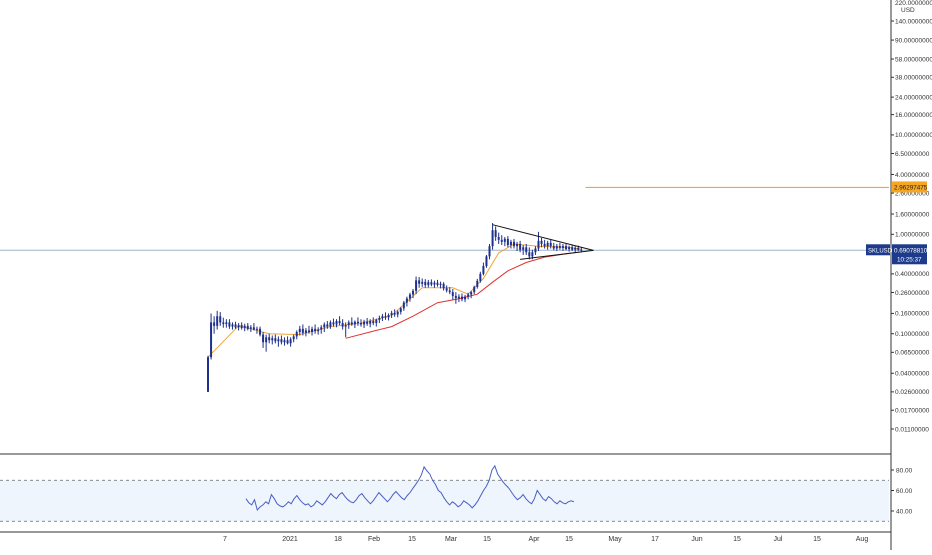 The width and height of the screenshot is (932, 555). I want to click on rsi-background, so click(444, 501).